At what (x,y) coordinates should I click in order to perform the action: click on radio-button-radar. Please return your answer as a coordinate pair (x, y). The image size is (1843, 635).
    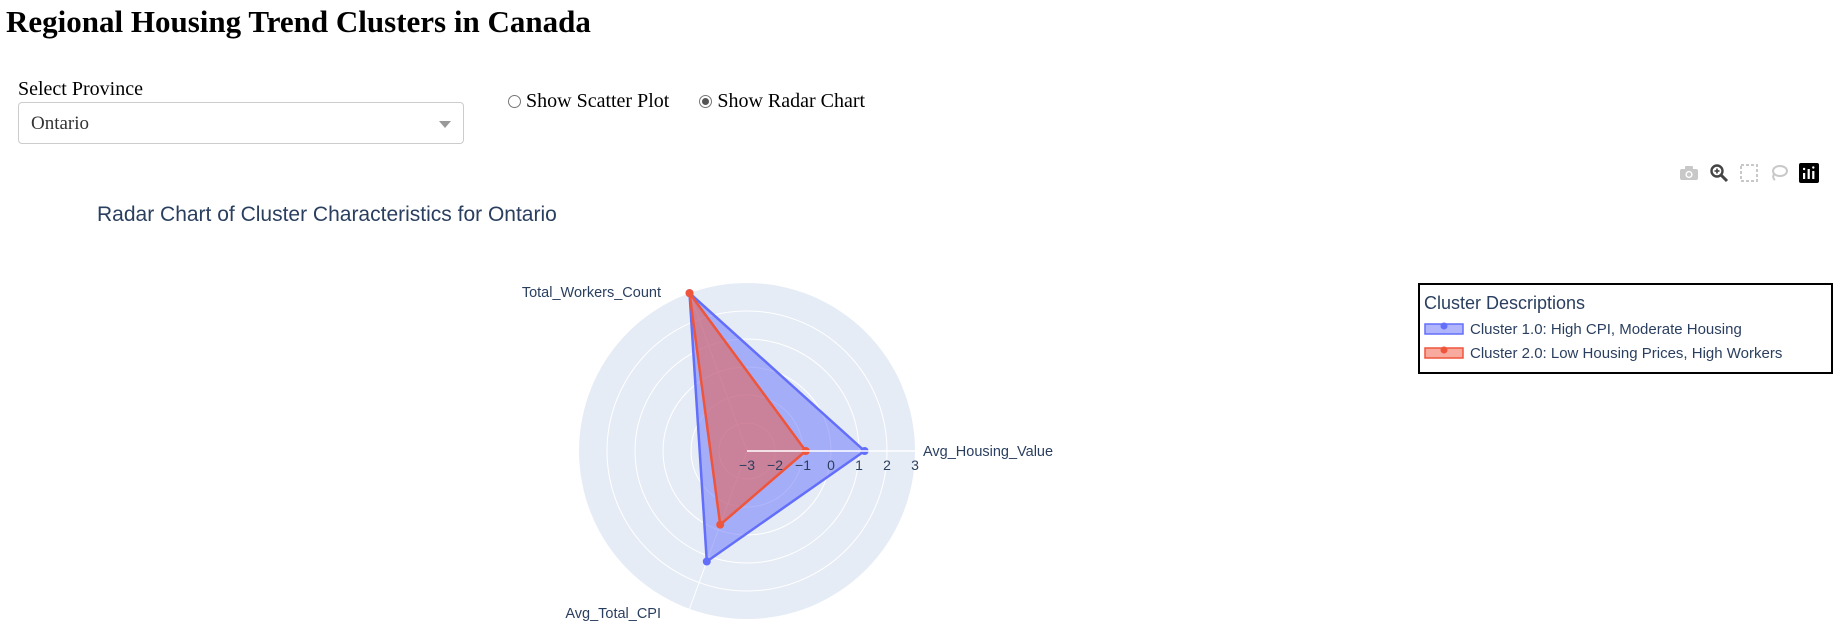
    Looking at the image, I should click on (706, 101).